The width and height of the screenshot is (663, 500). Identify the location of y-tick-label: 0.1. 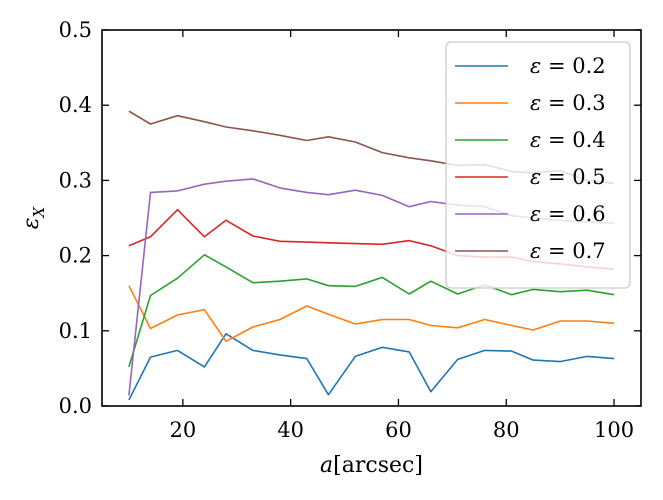
(75, 331).